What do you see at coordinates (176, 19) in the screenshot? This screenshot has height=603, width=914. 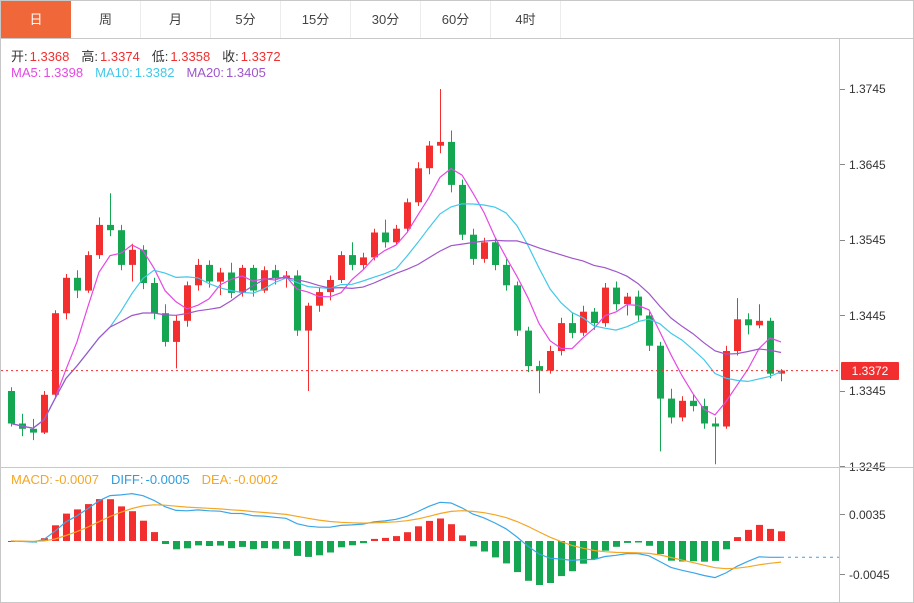 I see `tab-月: 月` at bounding box center [176, 19].